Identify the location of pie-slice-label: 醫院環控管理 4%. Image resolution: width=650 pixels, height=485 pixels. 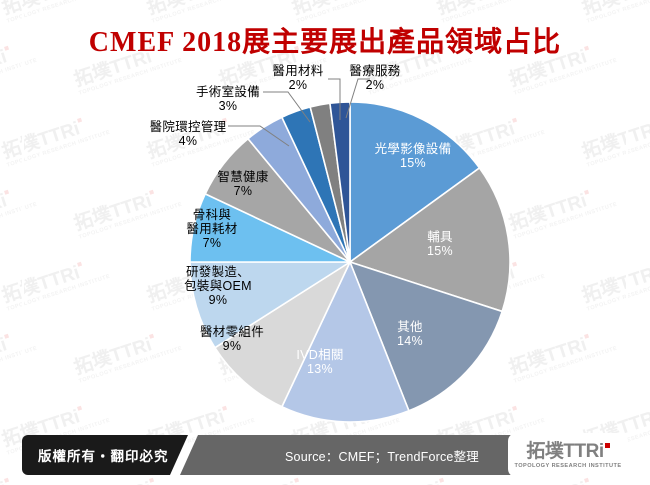
(188, 134).